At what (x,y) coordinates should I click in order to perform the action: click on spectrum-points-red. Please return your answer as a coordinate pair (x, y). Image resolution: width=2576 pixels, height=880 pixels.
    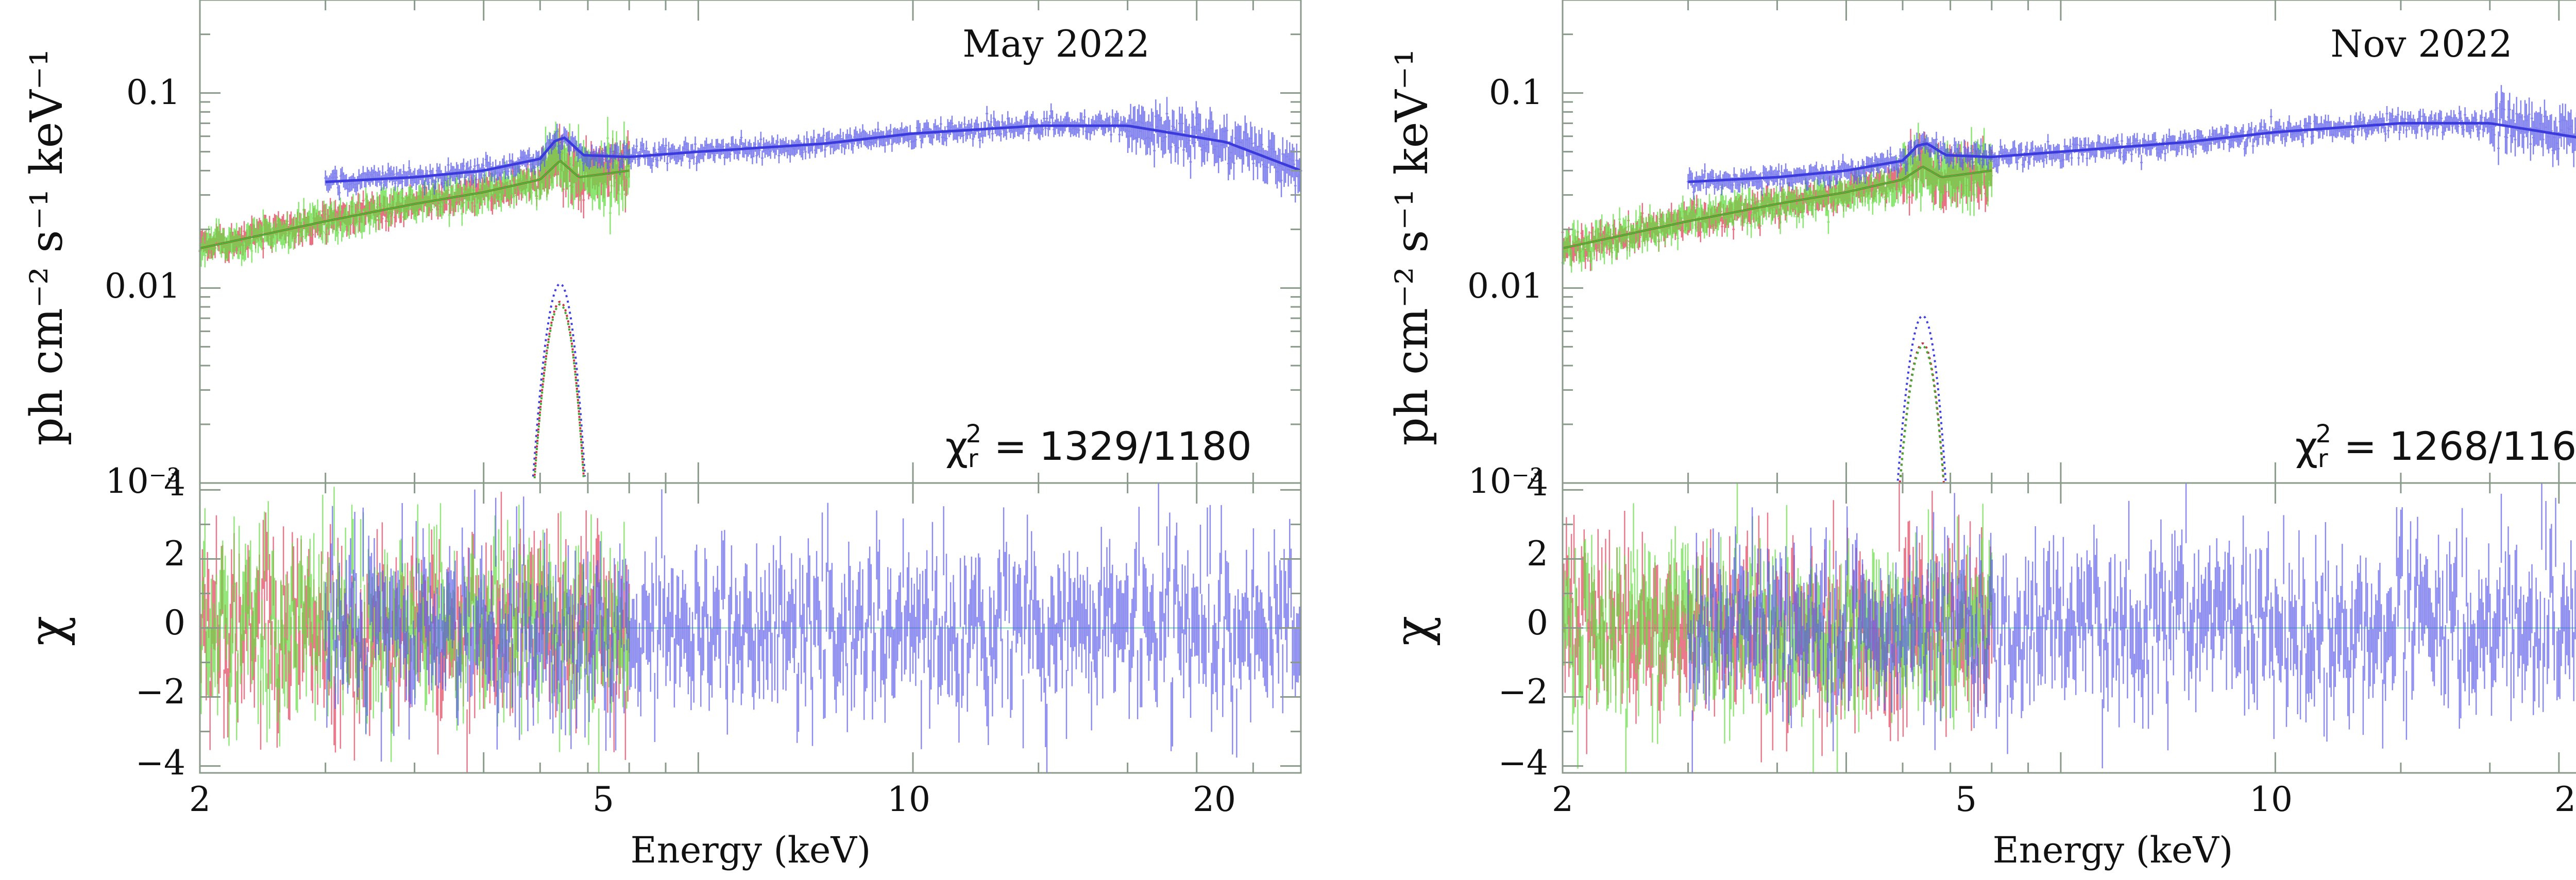
    Looking at the image, I should click on (414, 193).